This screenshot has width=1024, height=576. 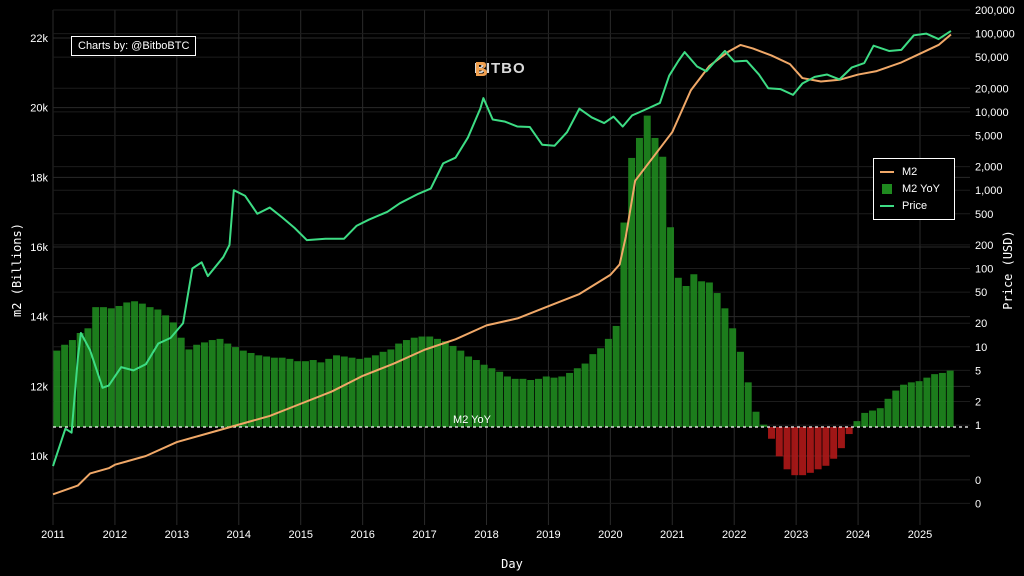 What do you see at coordinates (734, 535) in the screenshot?
I see `x-tick-label: 2022` at bounding box center [734, 535].